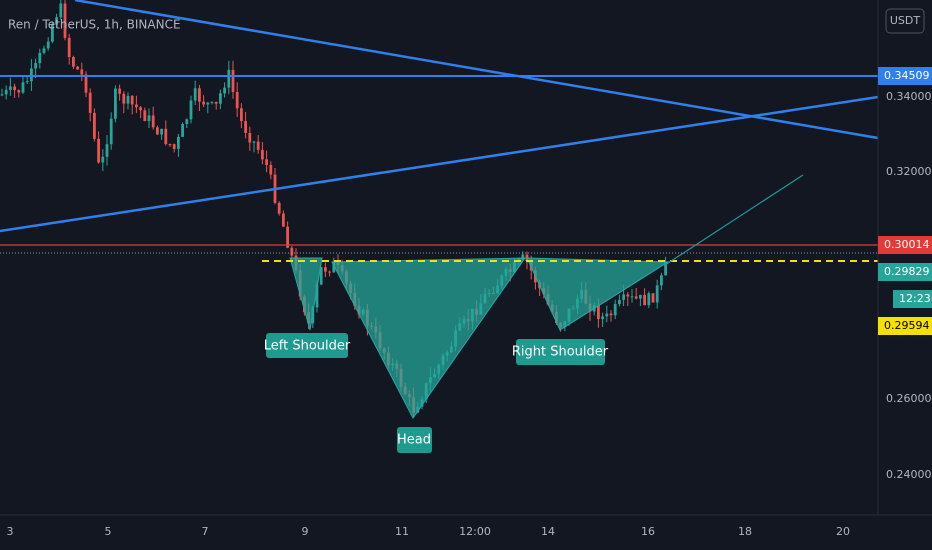 This screenshot has width=932, height=550. I want to click on time-label: 3, so click(10, 531).